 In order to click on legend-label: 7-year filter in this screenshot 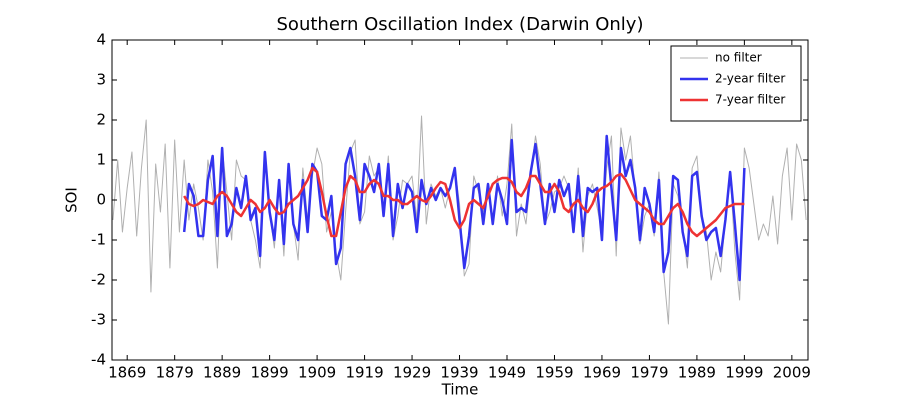, I will do `click(750, 100)`.